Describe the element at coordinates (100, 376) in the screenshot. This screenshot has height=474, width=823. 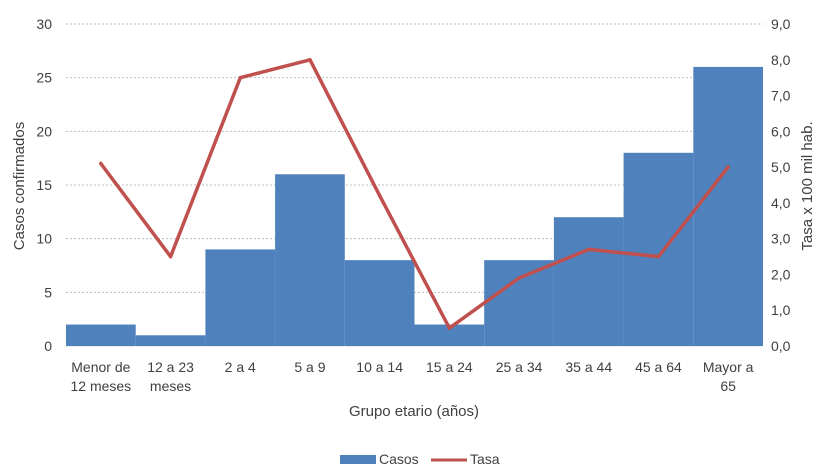
I see `x-tick-label: Menor de 12 meses` at that location.